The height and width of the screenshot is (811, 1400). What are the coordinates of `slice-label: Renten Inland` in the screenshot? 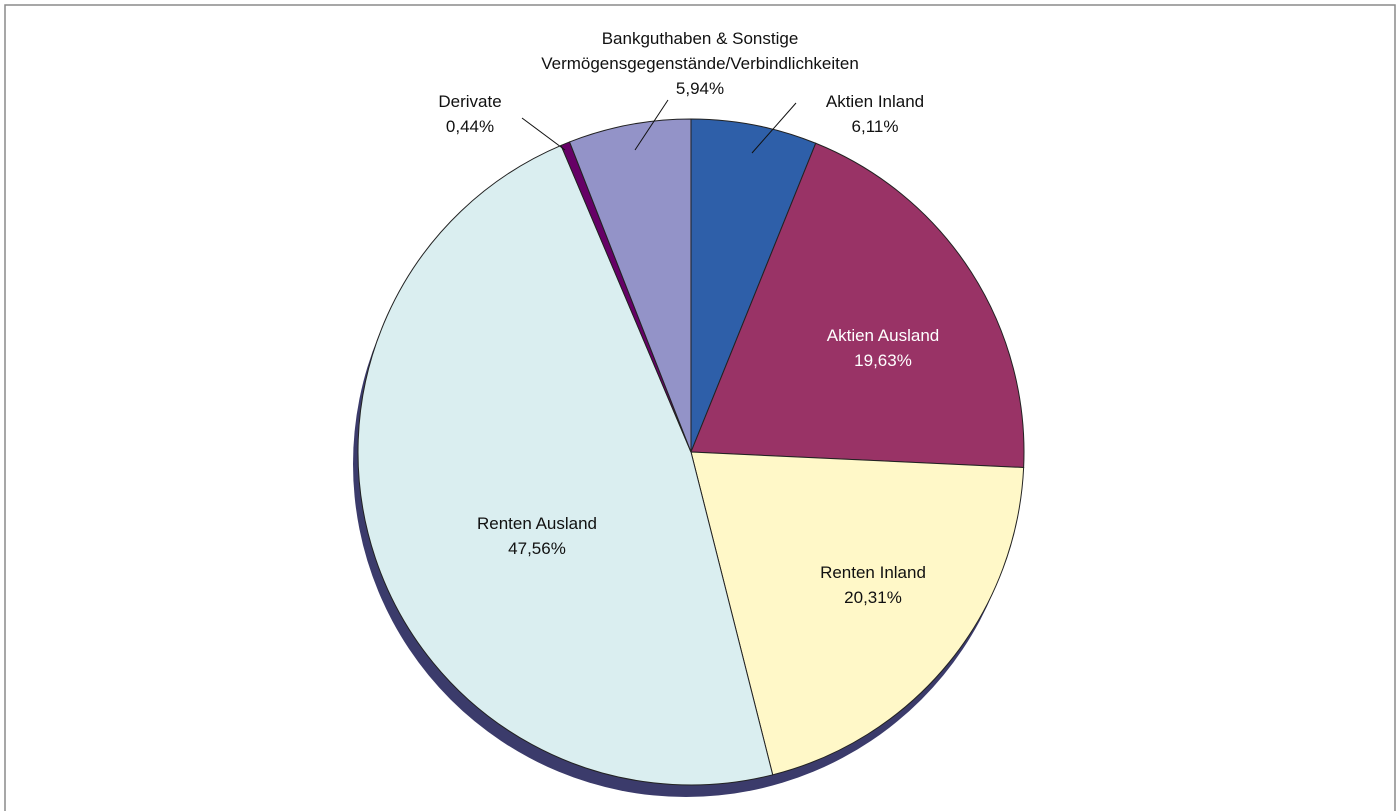 It's located at (873, 572).